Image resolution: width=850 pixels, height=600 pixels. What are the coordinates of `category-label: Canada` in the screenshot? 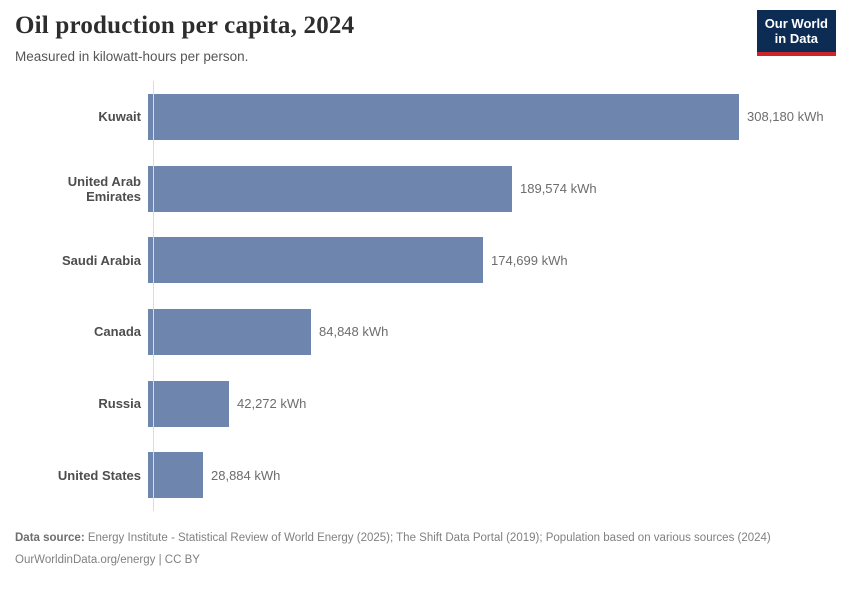 It's located at (117, 332).